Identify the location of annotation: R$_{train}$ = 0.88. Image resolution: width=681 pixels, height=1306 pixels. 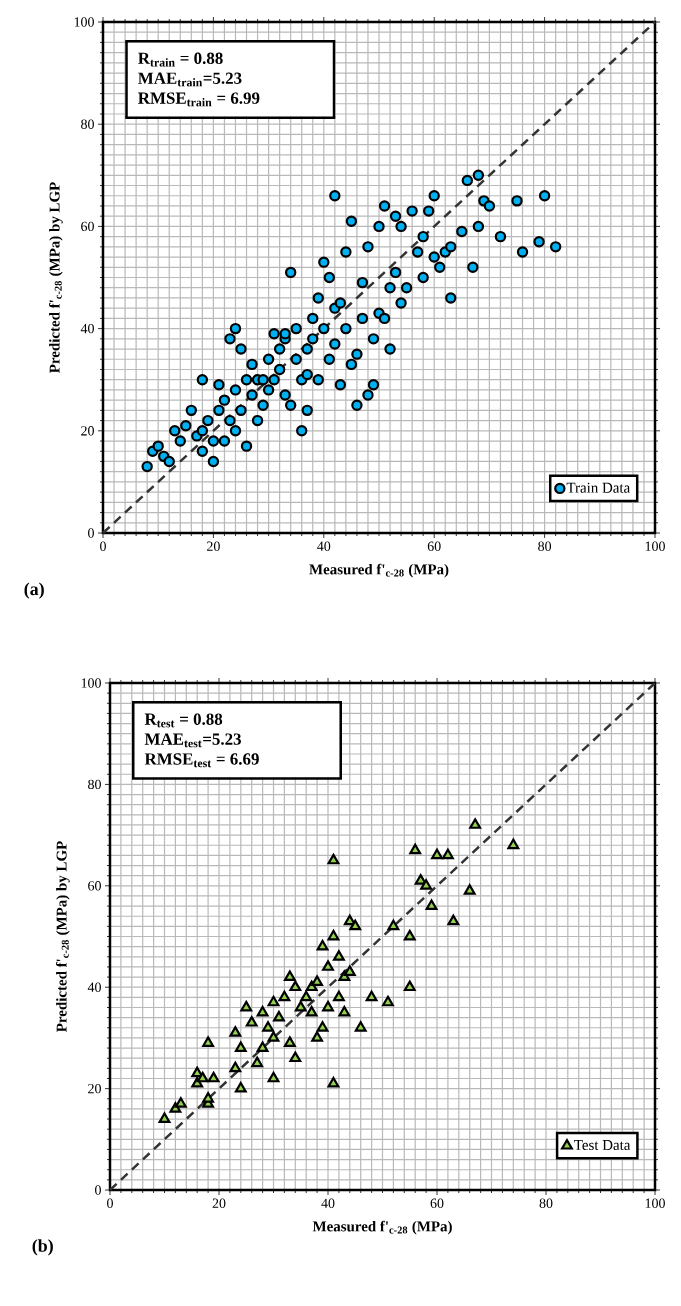
(180, 59).